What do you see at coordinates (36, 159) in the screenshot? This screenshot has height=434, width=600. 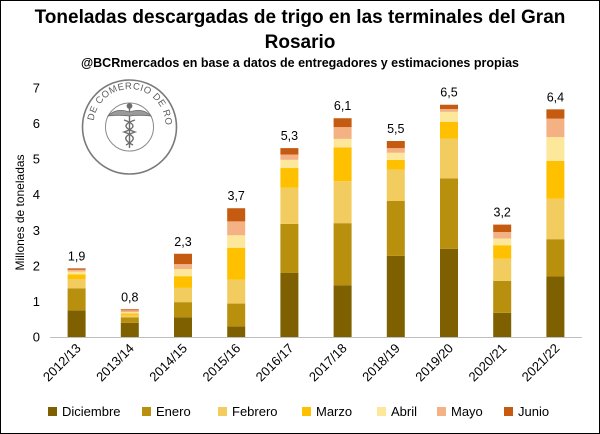 I see `y-tick-label: 5` at bounding box center [36, 159].